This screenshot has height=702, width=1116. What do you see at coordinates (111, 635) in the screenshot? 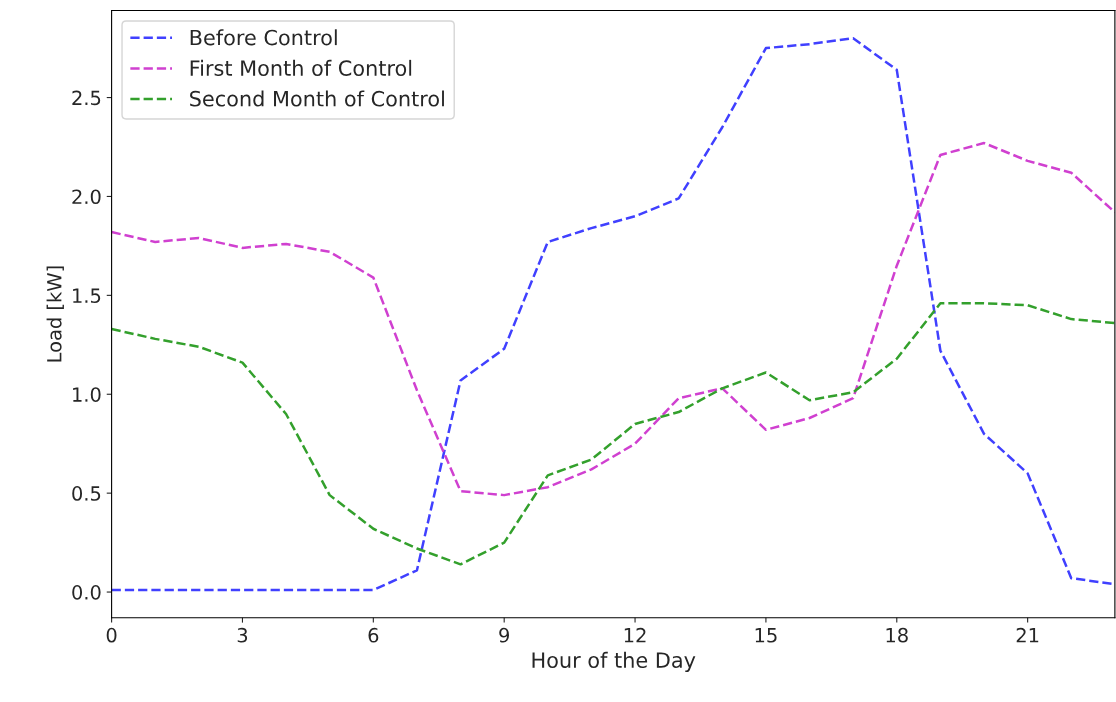
I see `x-tick-label: 0` at bounding box center [111, 635].